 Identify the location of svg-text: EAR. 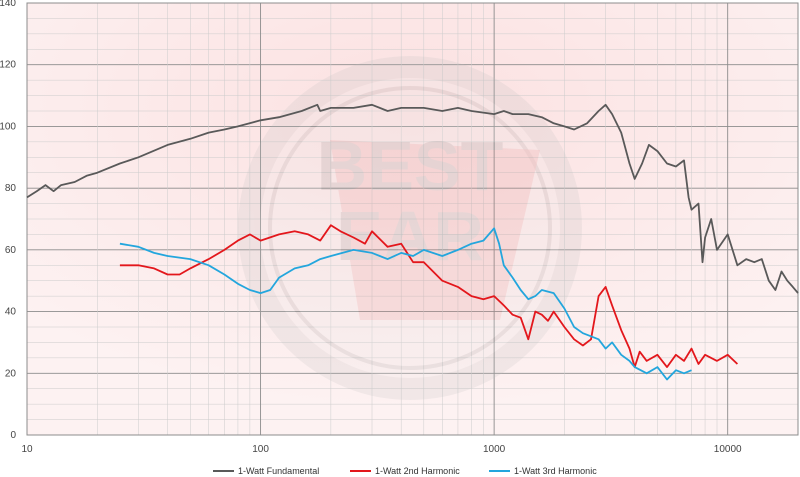
(410, 236).